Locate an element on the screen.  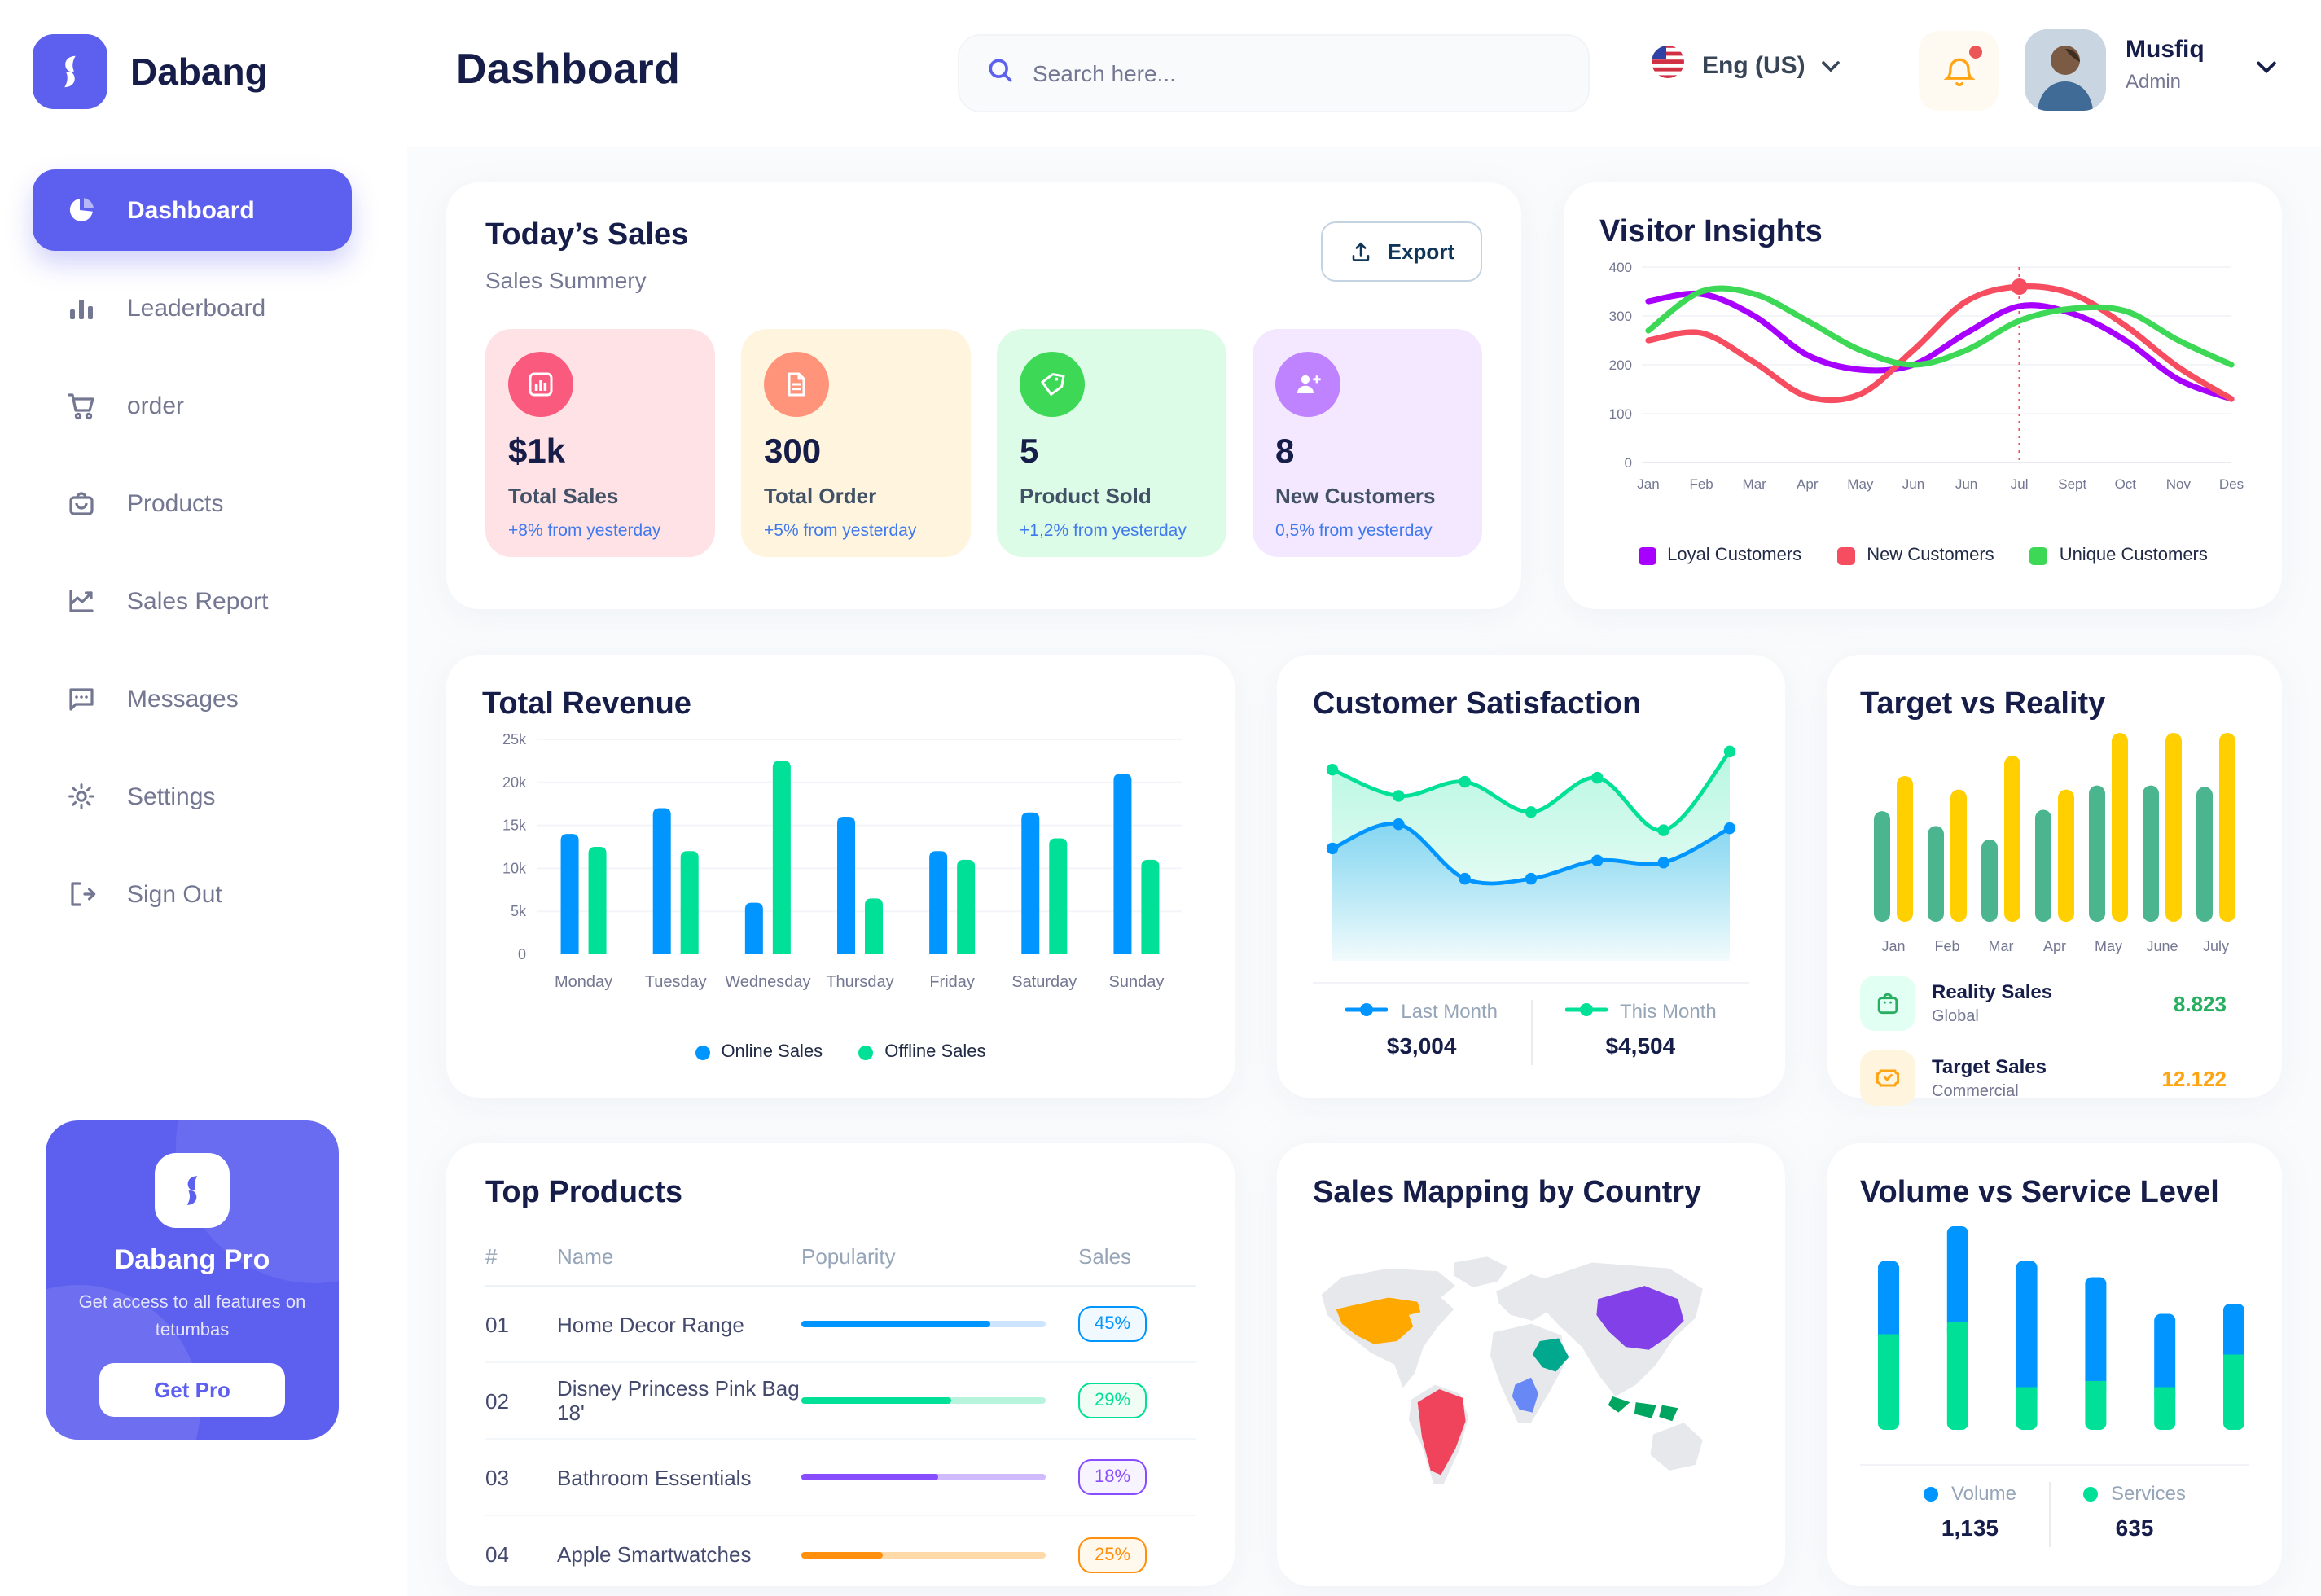
user-plus-icon is located at coordinates (1307, 384).